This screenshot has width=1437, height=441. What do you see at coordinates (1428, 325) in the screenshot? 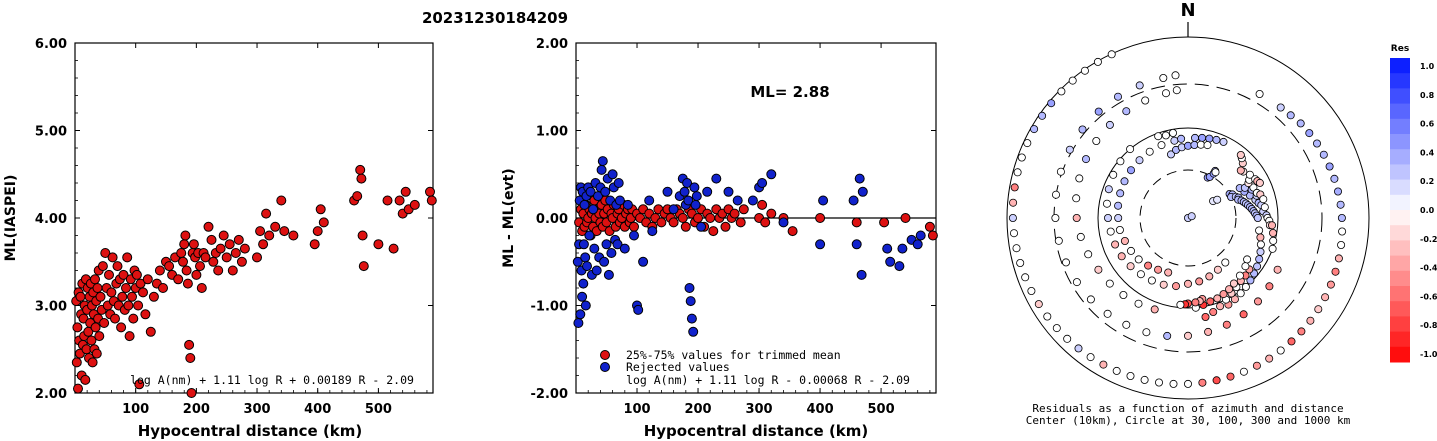
I see `colorbar-label: -0.8` at bounding box center [1428, 325].